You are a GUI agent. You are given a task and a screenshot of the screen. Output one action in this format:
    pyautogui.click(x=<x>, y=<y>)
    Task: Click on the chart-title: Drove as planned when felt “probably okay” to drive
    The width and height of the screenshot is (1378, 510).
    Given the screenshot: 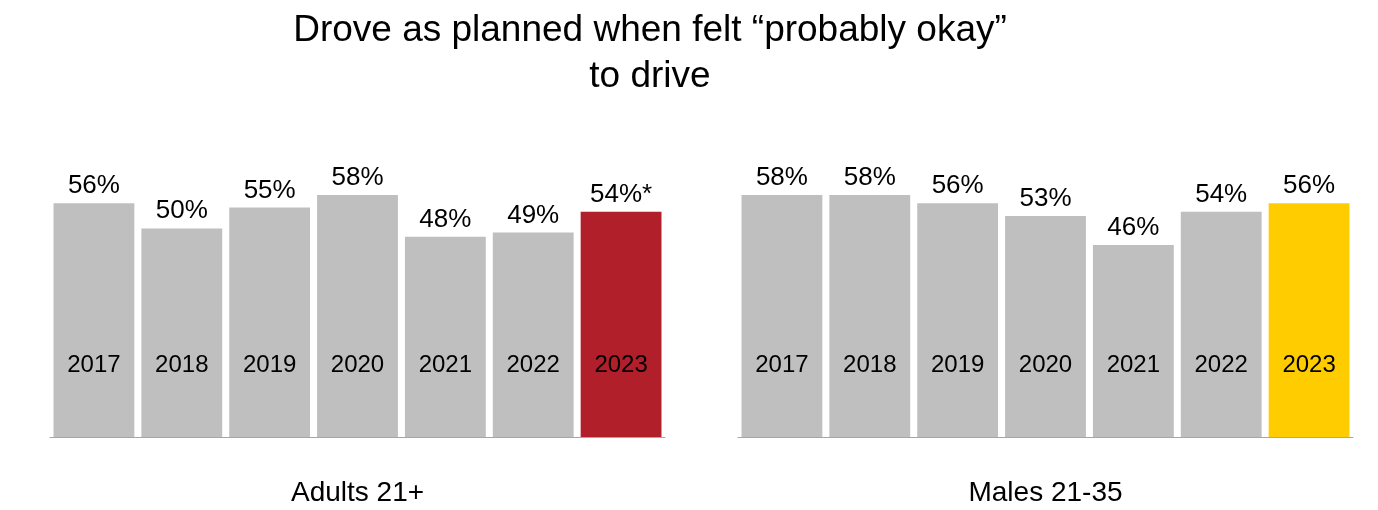 What is the action you would take?
    pyautogui.click(x=650, y=52)
    